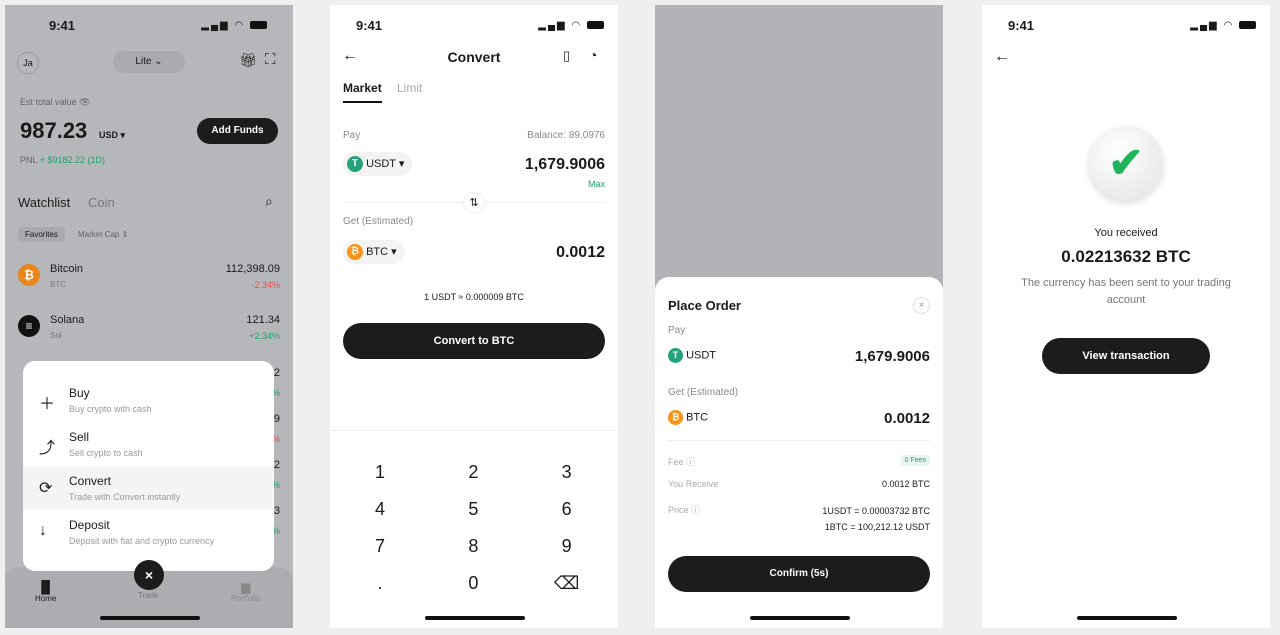 The width and height of the screenshot is (1280, 635). What do you see at coordinates (566, 509) in the screenshot?
I see `key-6: 6` at bounding box center [566, 509].